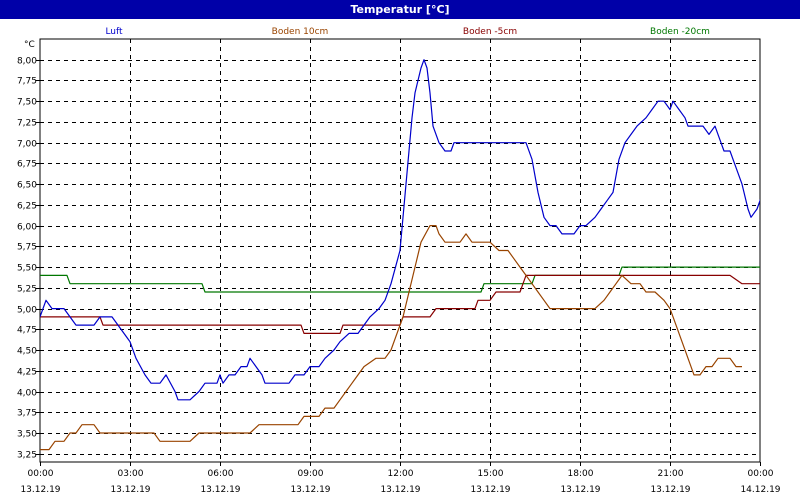  Describe the element at coordinates (401, 474) in the screenshot. I see `x-tick-time-label: 12:00` at that location.